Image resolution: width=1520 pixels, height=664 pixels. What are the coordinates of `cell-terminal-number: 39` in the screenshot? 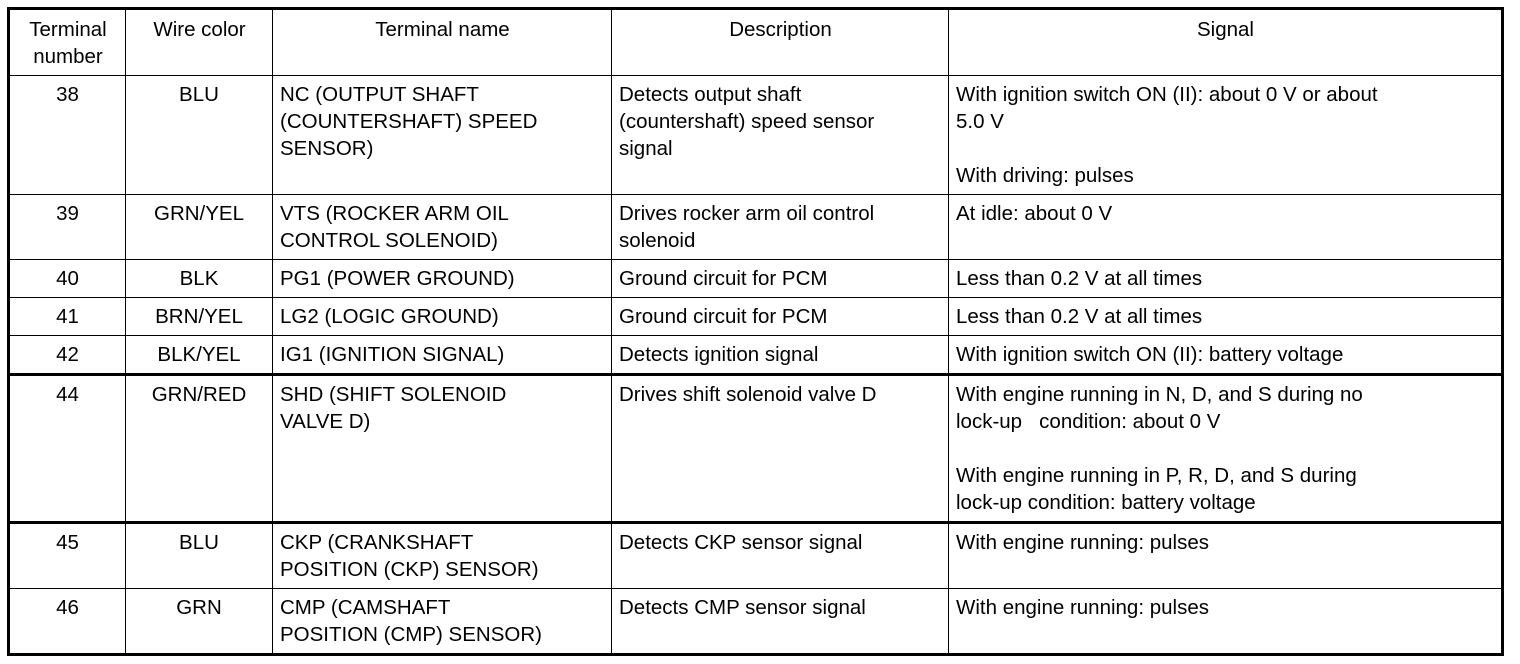 It's located at (67, 227).